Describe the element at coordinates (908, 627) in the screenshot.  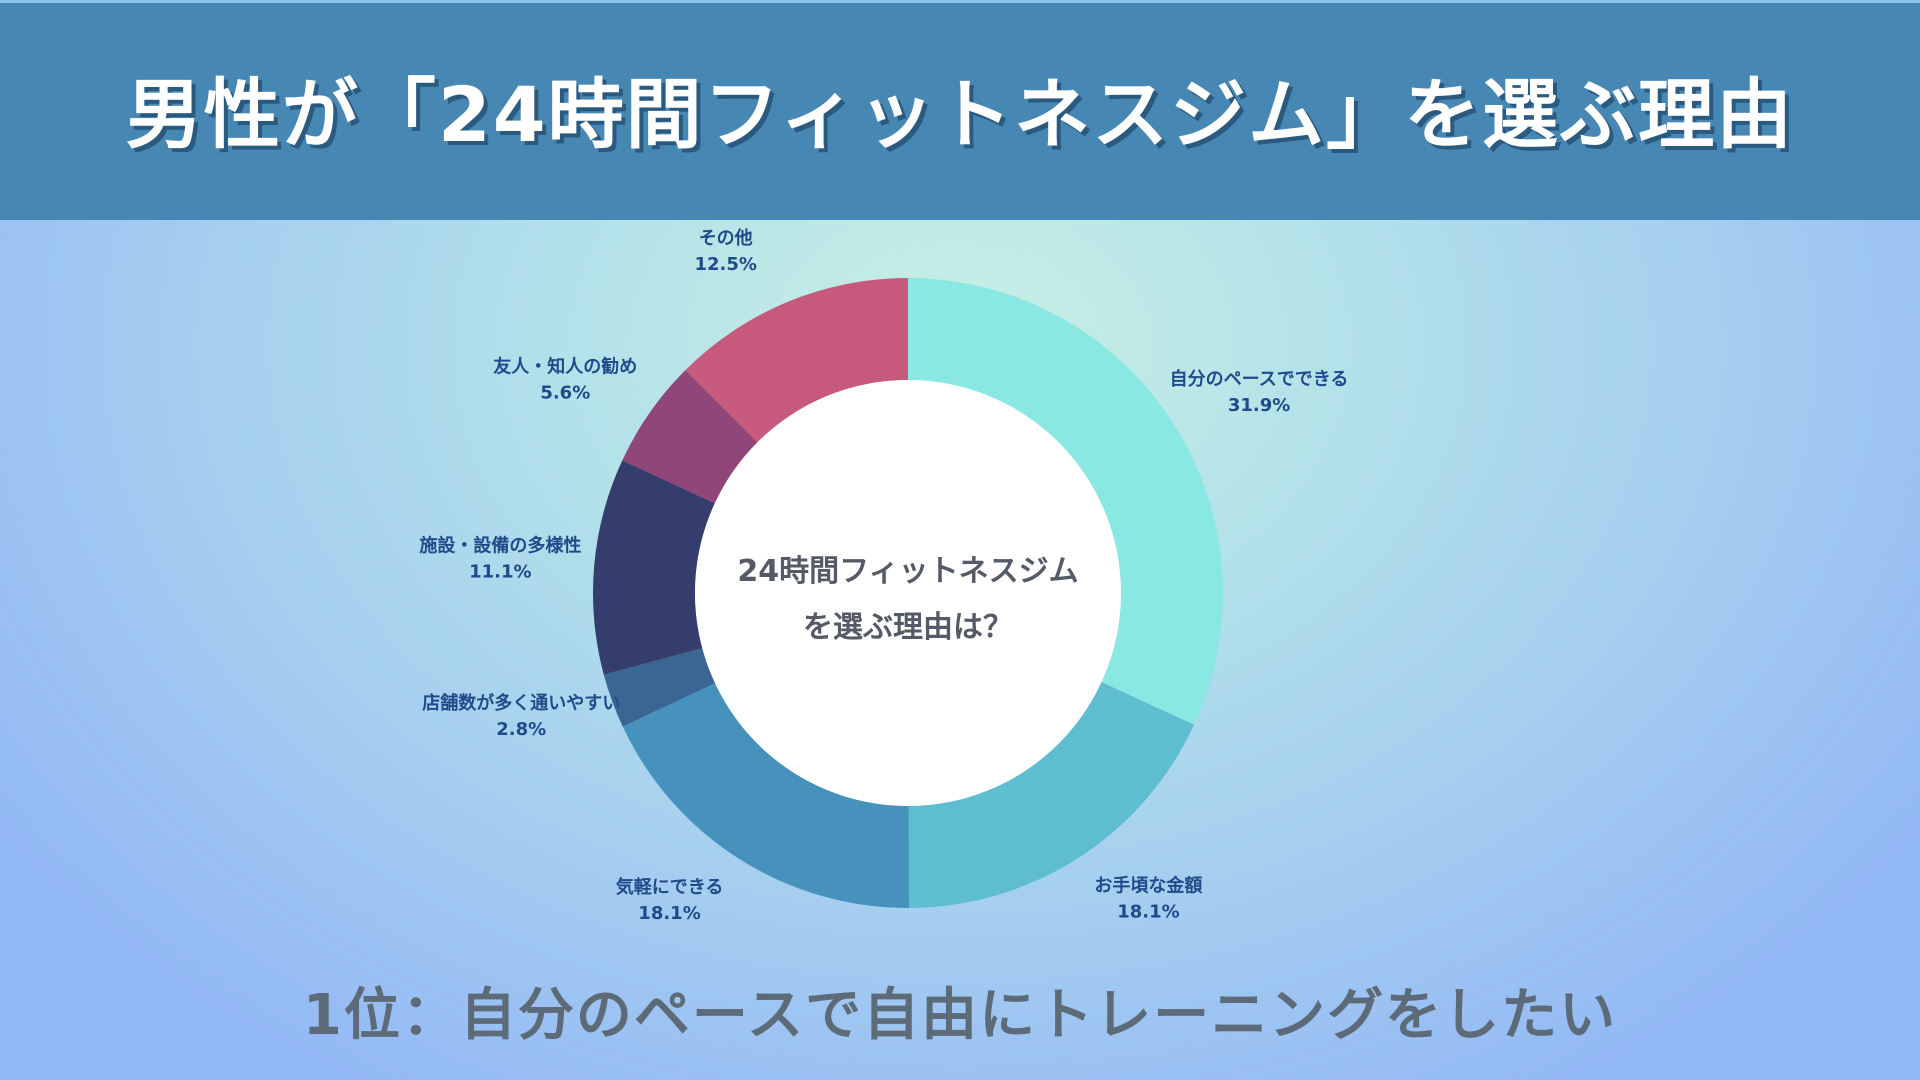
I see `center-text: を選ぶ理由は？` at that location.